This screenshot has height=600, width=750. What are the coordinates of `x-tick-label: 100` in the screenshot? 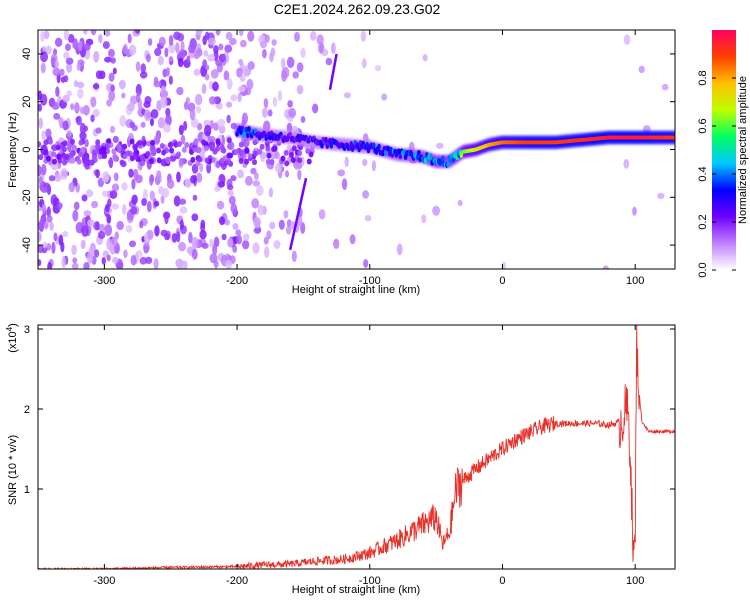 It's located at (635, 581).